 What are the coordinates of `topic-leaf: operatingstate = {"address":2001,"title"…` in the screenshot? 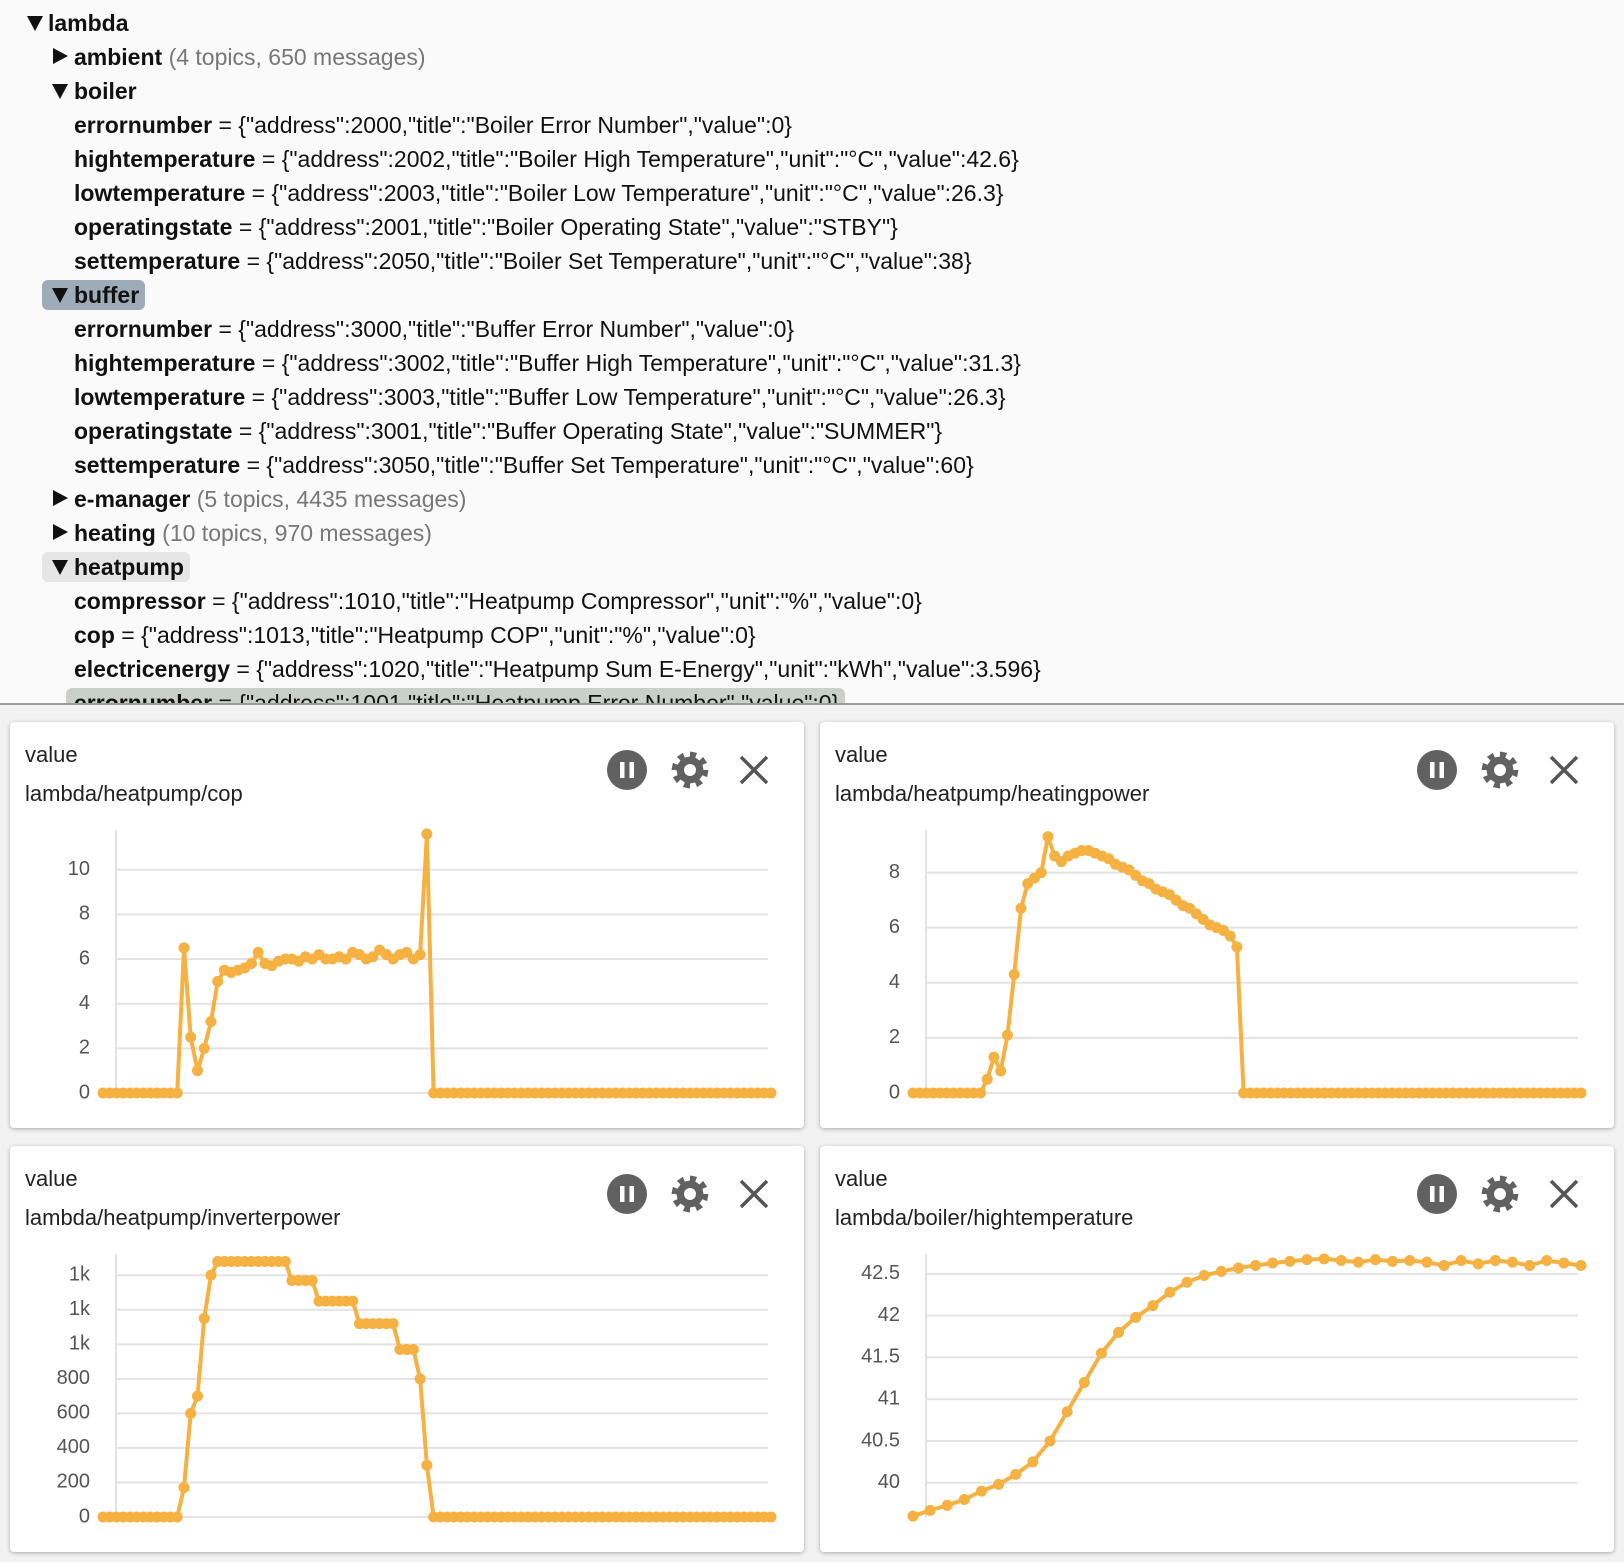 It's located at (486, 227).